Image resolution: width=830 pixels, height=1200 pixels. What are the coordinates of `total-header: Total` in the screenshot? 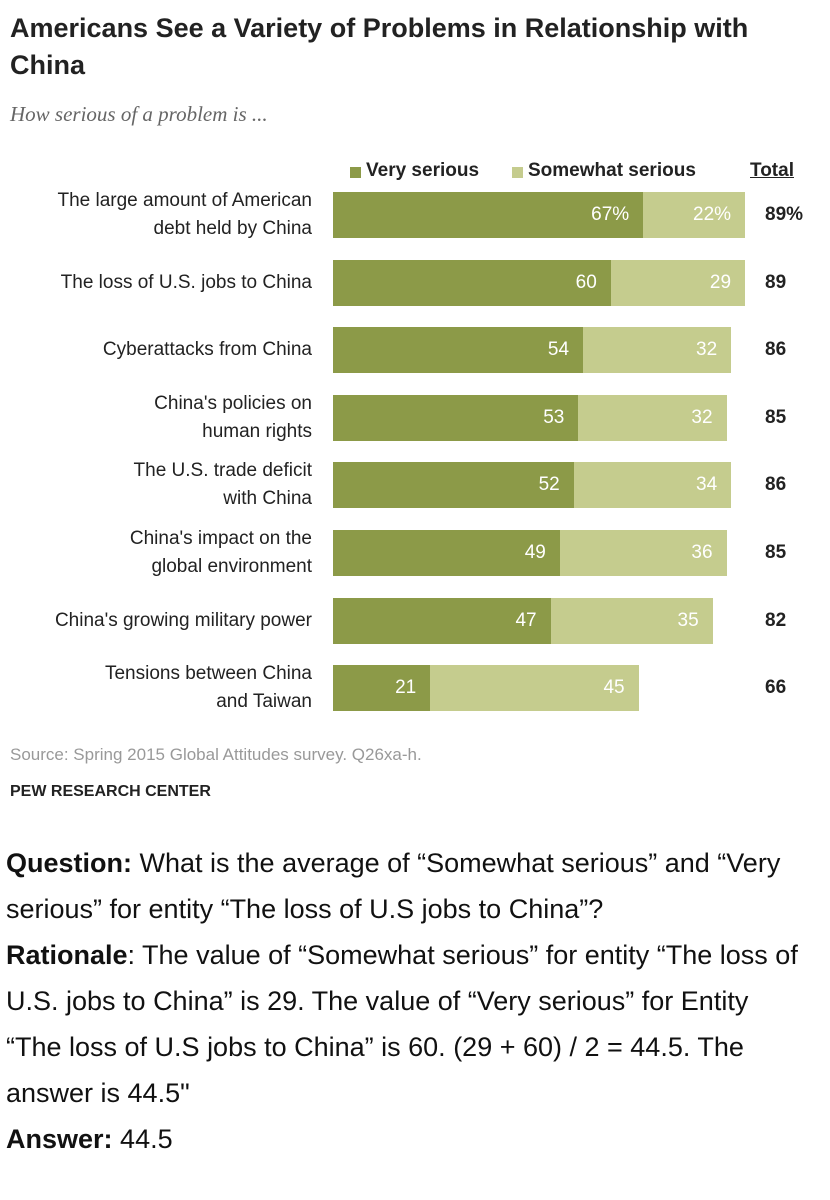 It's located at (772, 170).